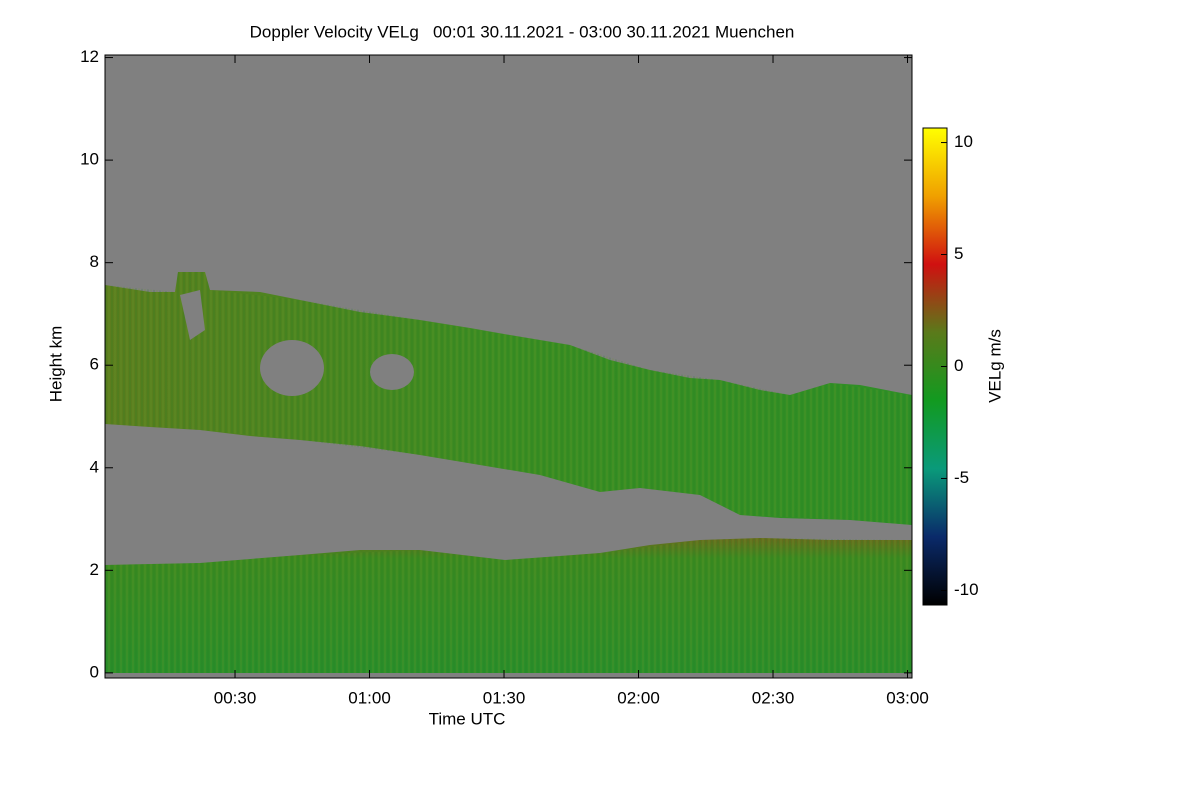 This screenshot has height=800, width=1200. I want to click on colorbar-tick-label: 0, so click(958, 365).